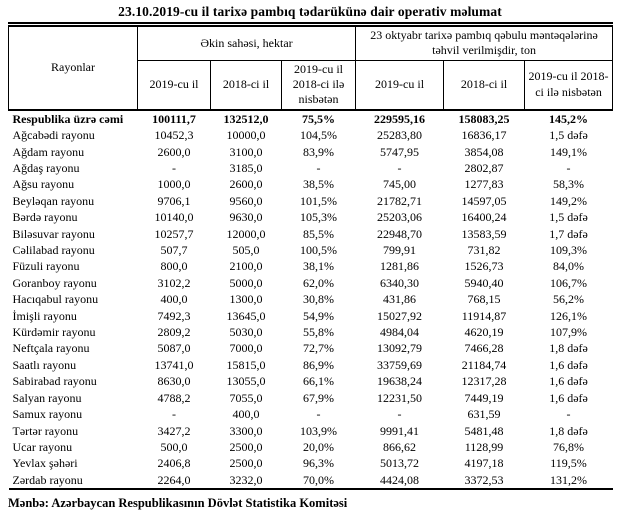 This screenshot has height=512, width=620. I want to click on value-cell: 5087,0, so click(174, 348).